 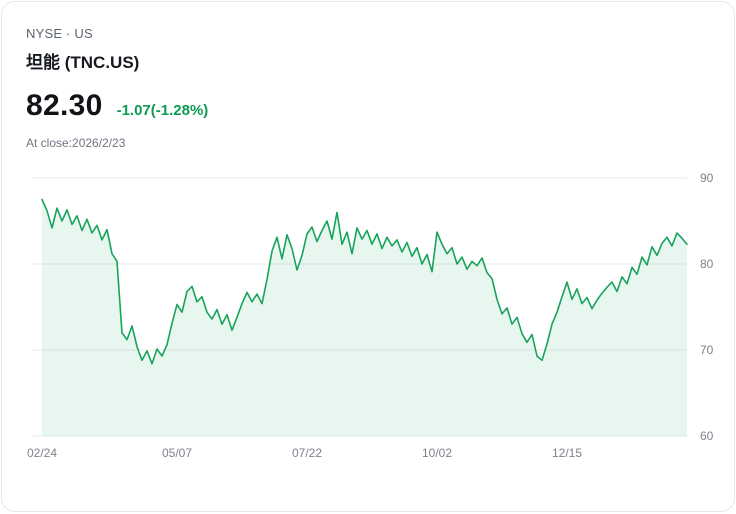 I want to click on price-change: -1.07(-1.28%), so click(x=162, y=110).